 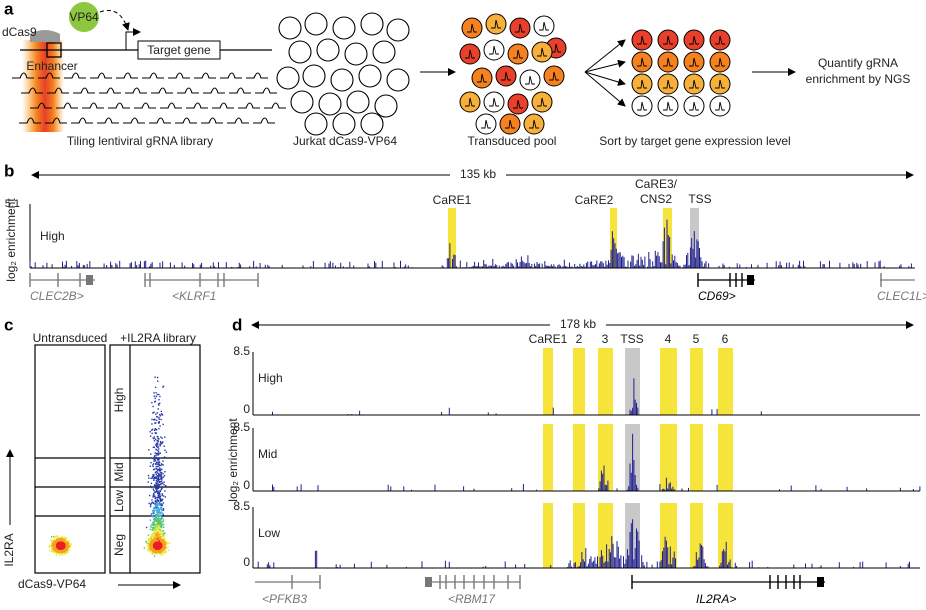 What do you see at coordinates (9, 549) in the screenshot?
I see `axis-label: IL2RA` at bounding box center [9, 549].